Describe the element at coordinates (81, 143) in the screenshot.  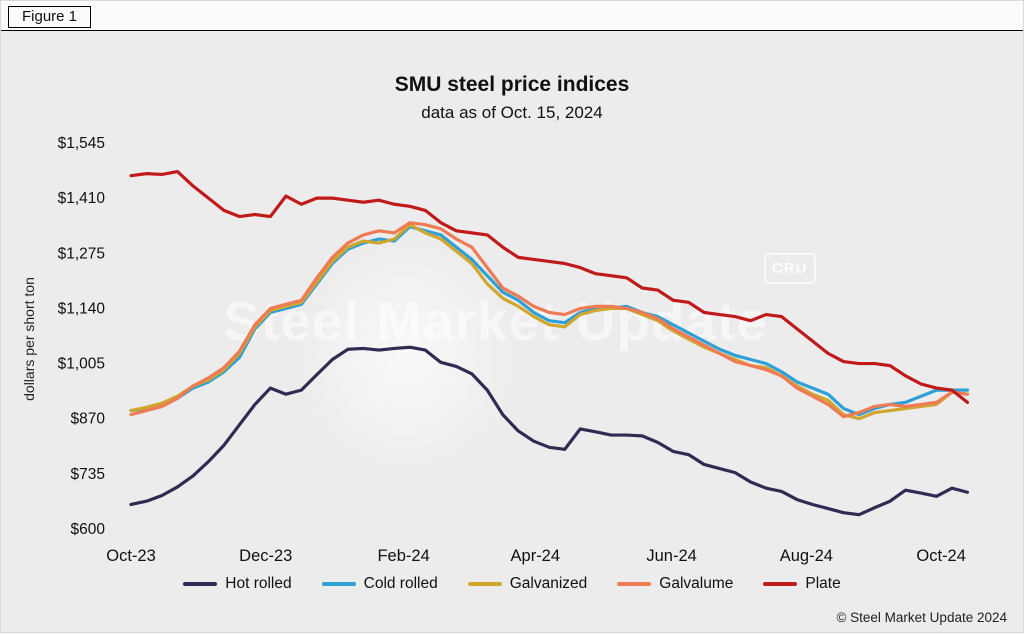
I see `y-tick-label: $1,545` at that location.